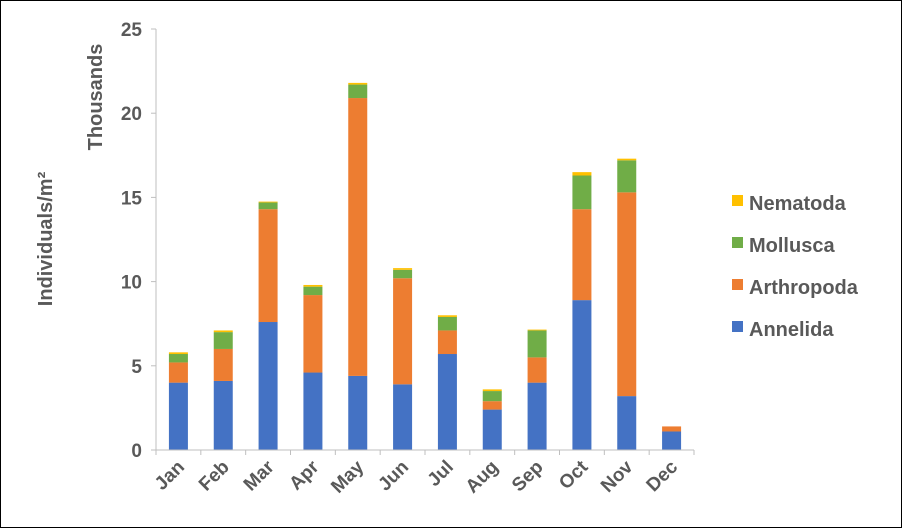 The height and width of the screenshot is (528, 902). I want to click on bar-segment-mollusca-nov, so click(627, 176).